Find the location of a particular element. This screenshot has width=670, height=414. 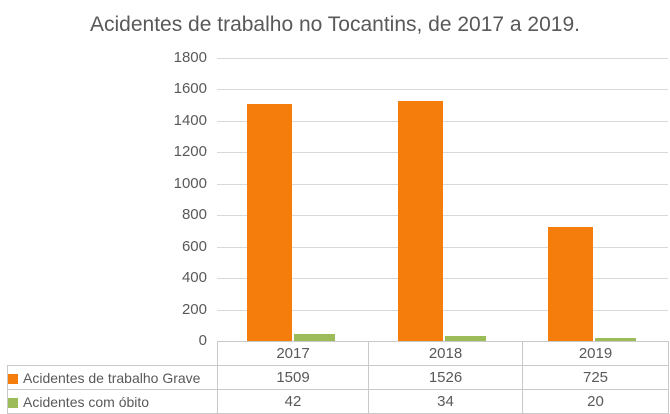

table-corner-cell is located at coordinates (113, 354).